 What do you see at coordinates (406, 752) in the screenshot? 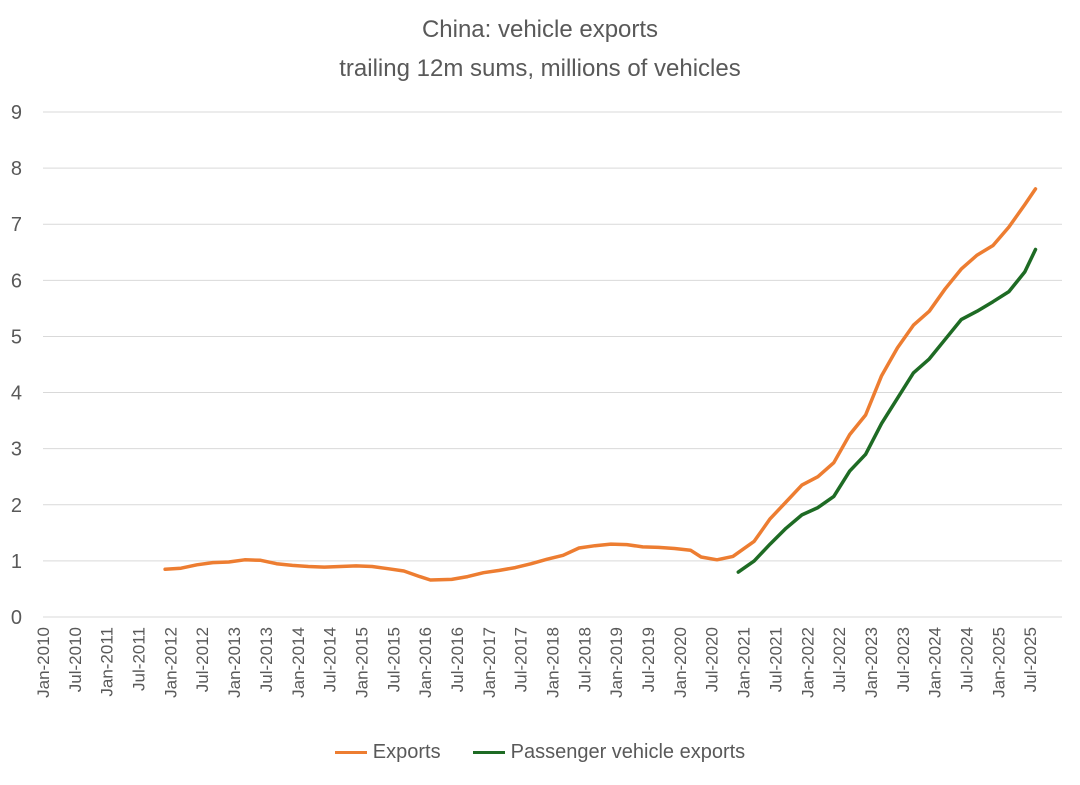
I see `legend-label-exports: Exports` at bounding box center [406, 752].